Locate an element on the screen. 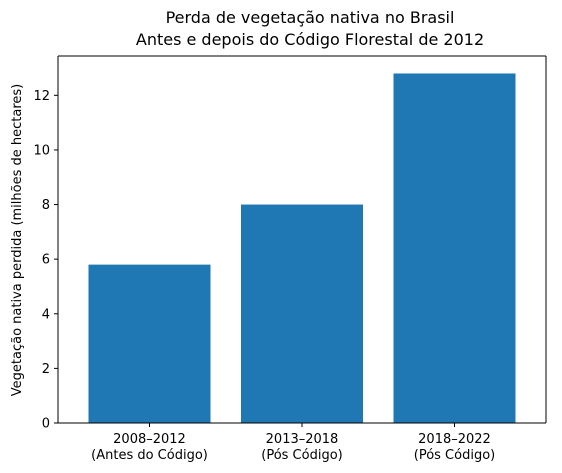 The image size is (562, 473). x-tick-label-3-line-2: (Pós Código) is located at coordinates (454, 455).